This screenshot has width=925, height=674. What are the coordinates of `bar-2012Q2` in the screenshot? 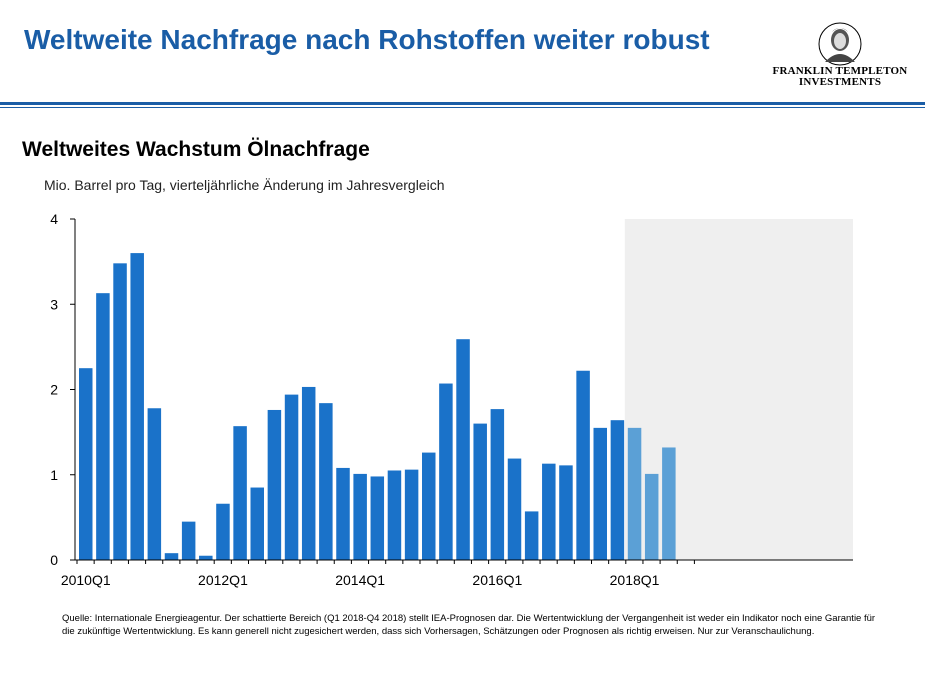 It's located at (240, 493).